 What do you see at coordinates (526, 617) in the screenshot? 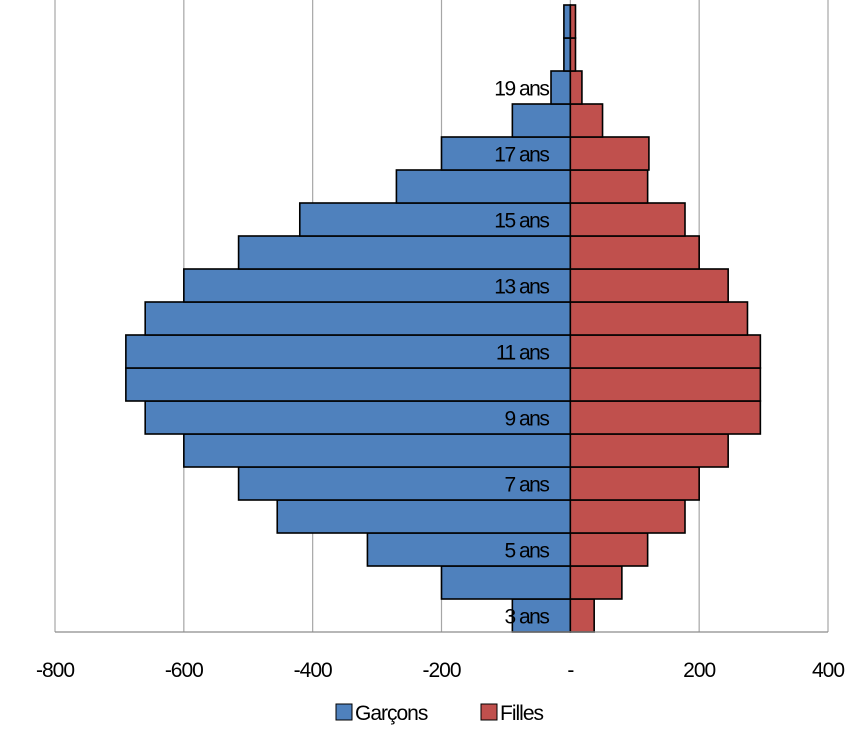
I see `age-label-0: 3 ans` at bounding box center [526, 617].